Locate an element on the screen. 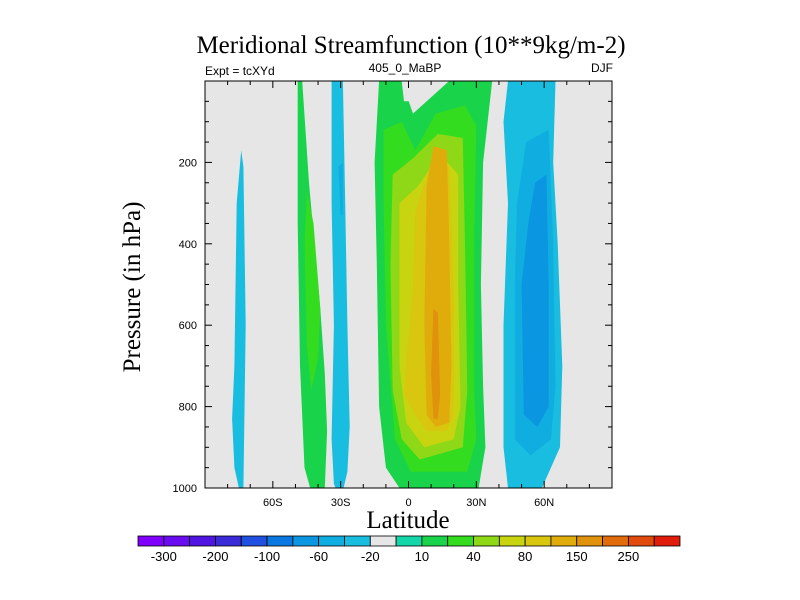 This screenshot has width=800, height=600. colorbar-label: 40 is located at coordinates (473, 556).